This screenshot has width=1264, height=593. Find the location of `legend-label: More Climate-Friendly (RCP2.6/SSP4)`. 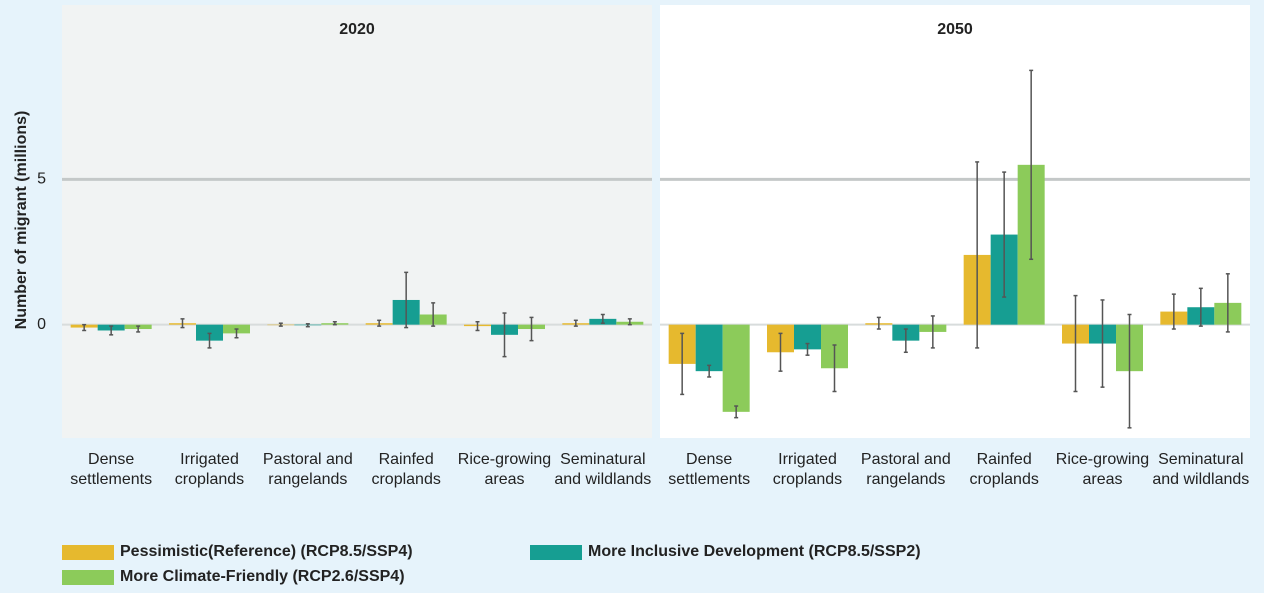

legend-label: More Climate-Friendly (RCP2.6/SSP4) is located at coordinates (262, 576).